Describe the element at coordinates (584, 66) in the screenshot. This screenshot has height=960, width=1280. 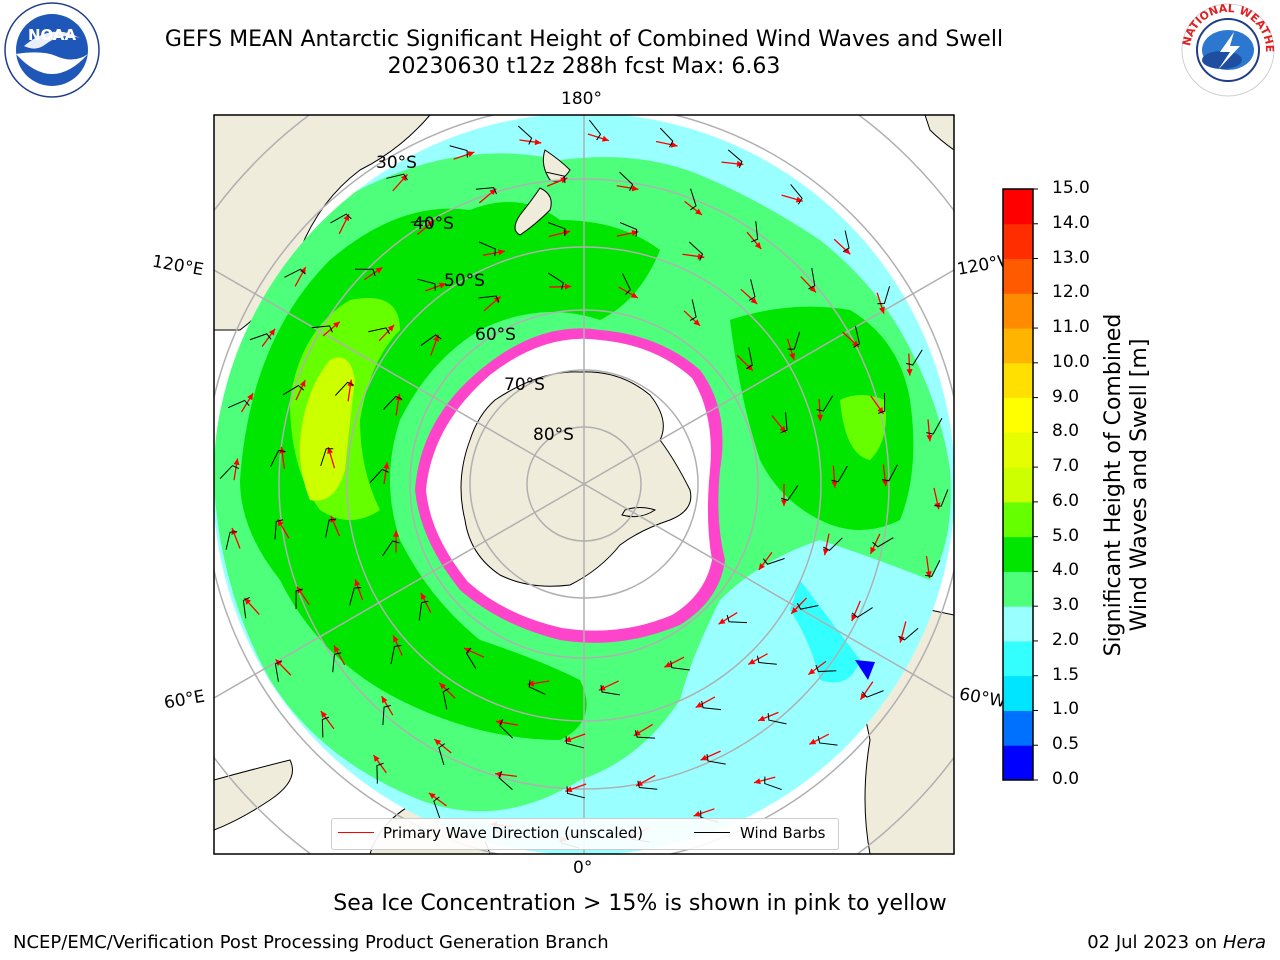
I see `map-subtitle: 20230630 t12z 288h fcst Max: 6.63` at that location.